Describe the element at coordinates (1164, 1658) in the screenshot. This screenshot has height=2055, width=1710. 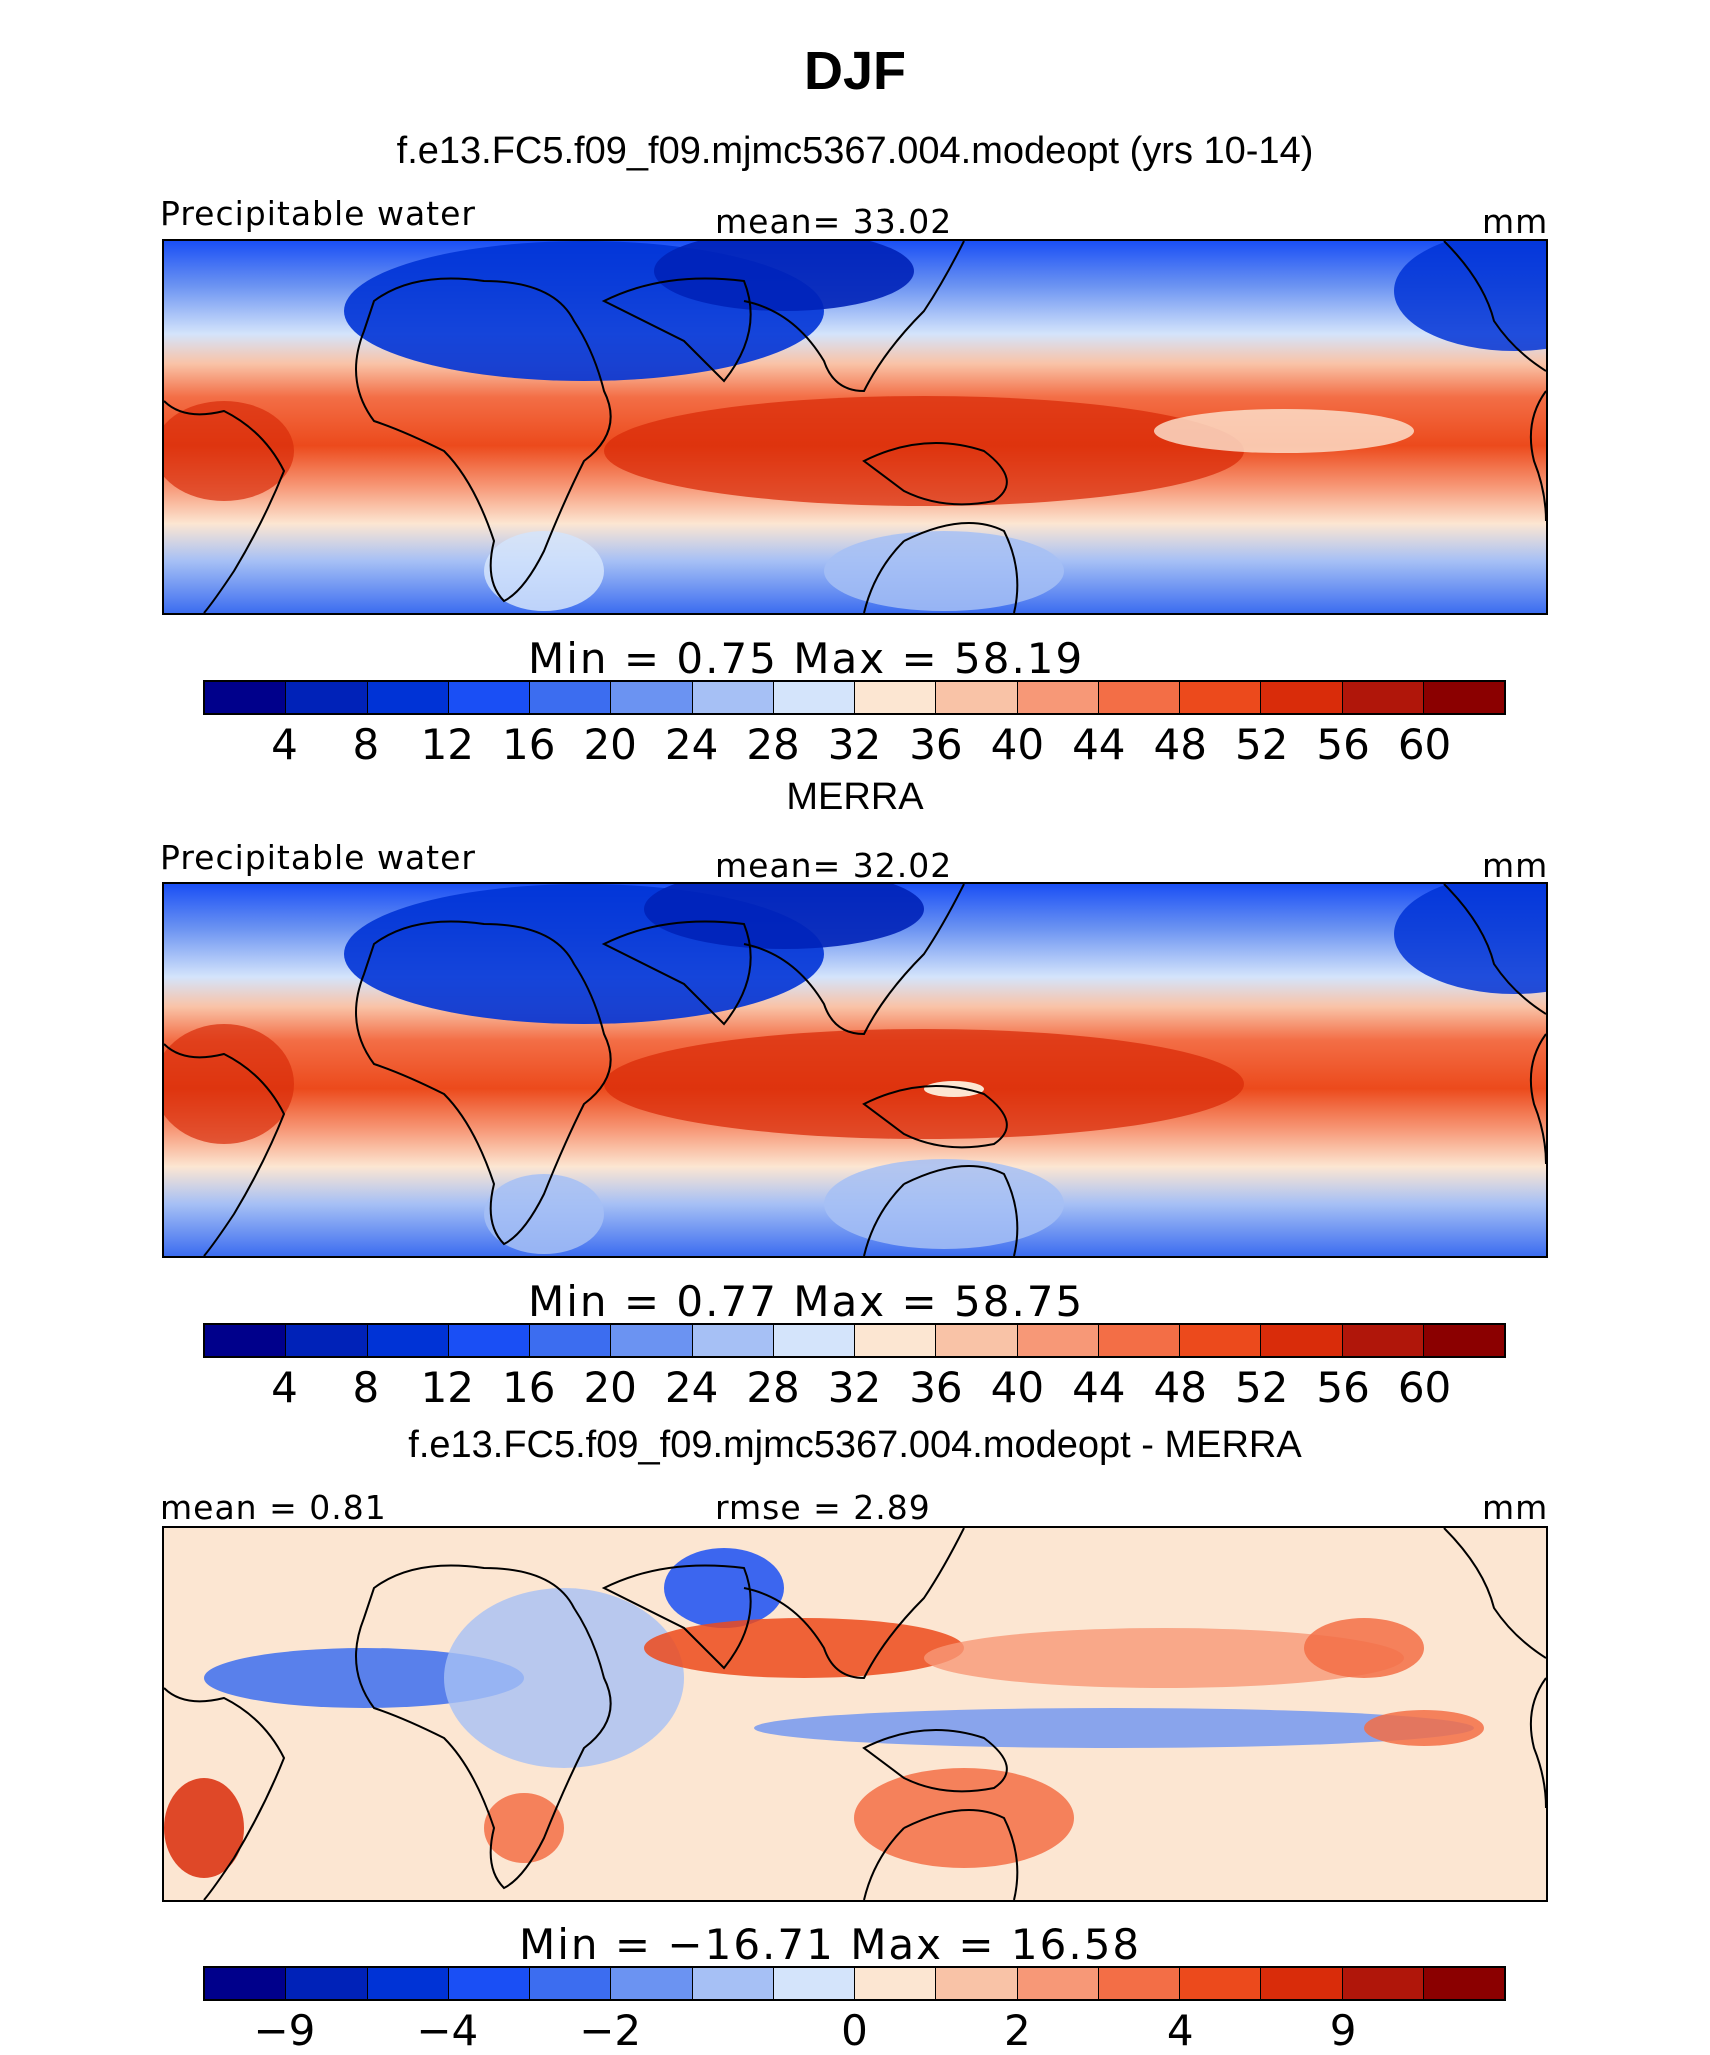
I see `panel3-itcz-moist` at that location.